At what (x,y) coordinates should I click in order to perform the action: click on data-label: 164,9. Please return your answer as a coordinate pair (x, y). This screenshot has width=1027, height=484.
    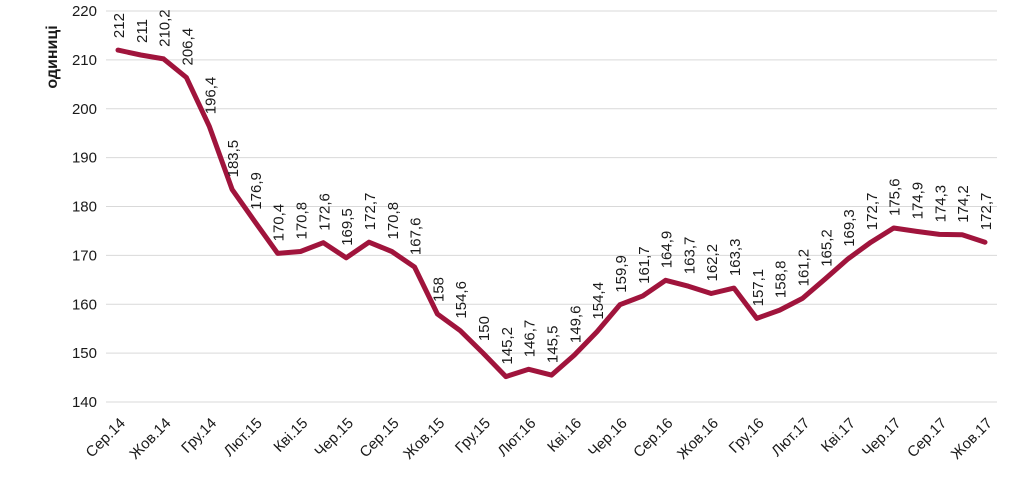
    Looking at the image, I should click on (667, 250).